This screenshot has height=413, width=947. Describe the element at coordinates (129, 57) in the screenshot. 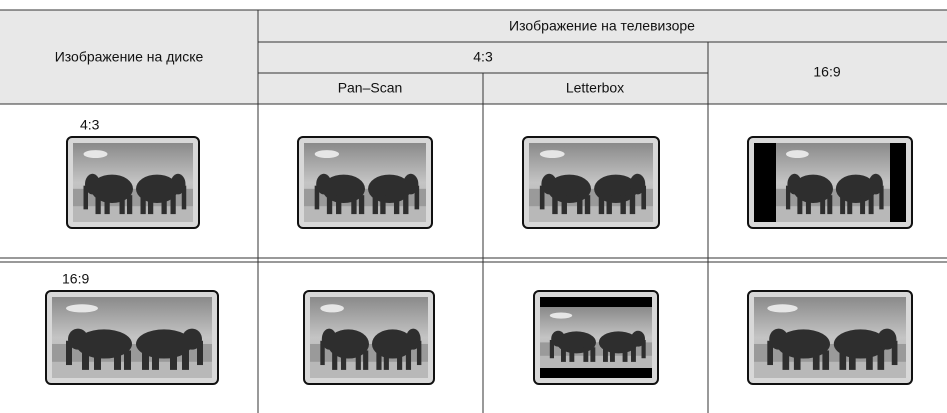

I see `header-disc: Изображение на диске` at that location.